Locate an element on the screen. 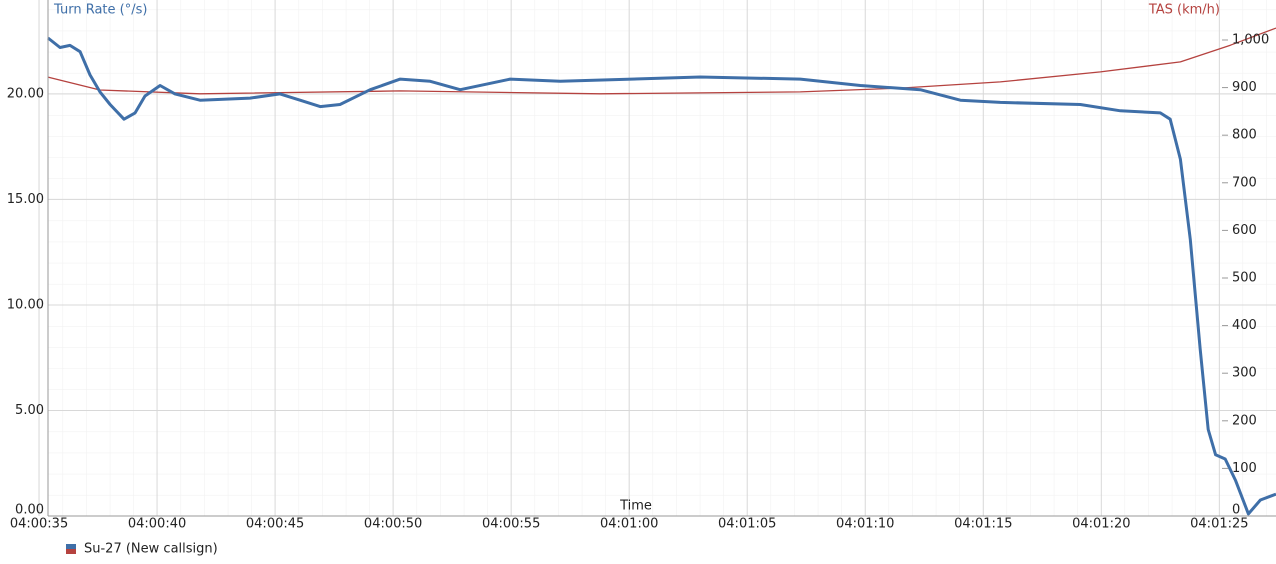  y2-tick-label: 800 is located at coordinates (1244, 135).